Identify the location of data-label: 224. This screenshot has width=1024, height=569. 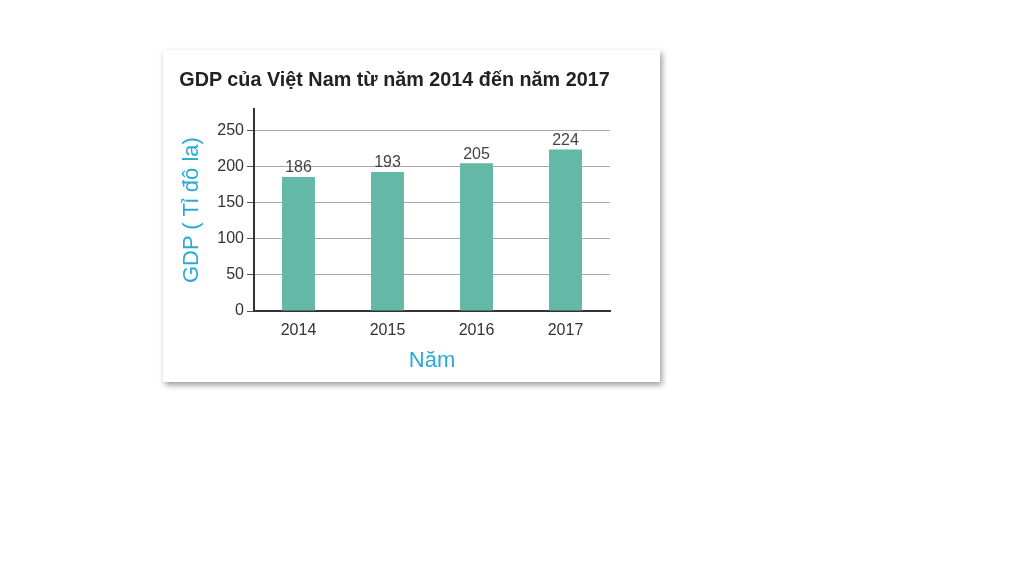
(565, 139).